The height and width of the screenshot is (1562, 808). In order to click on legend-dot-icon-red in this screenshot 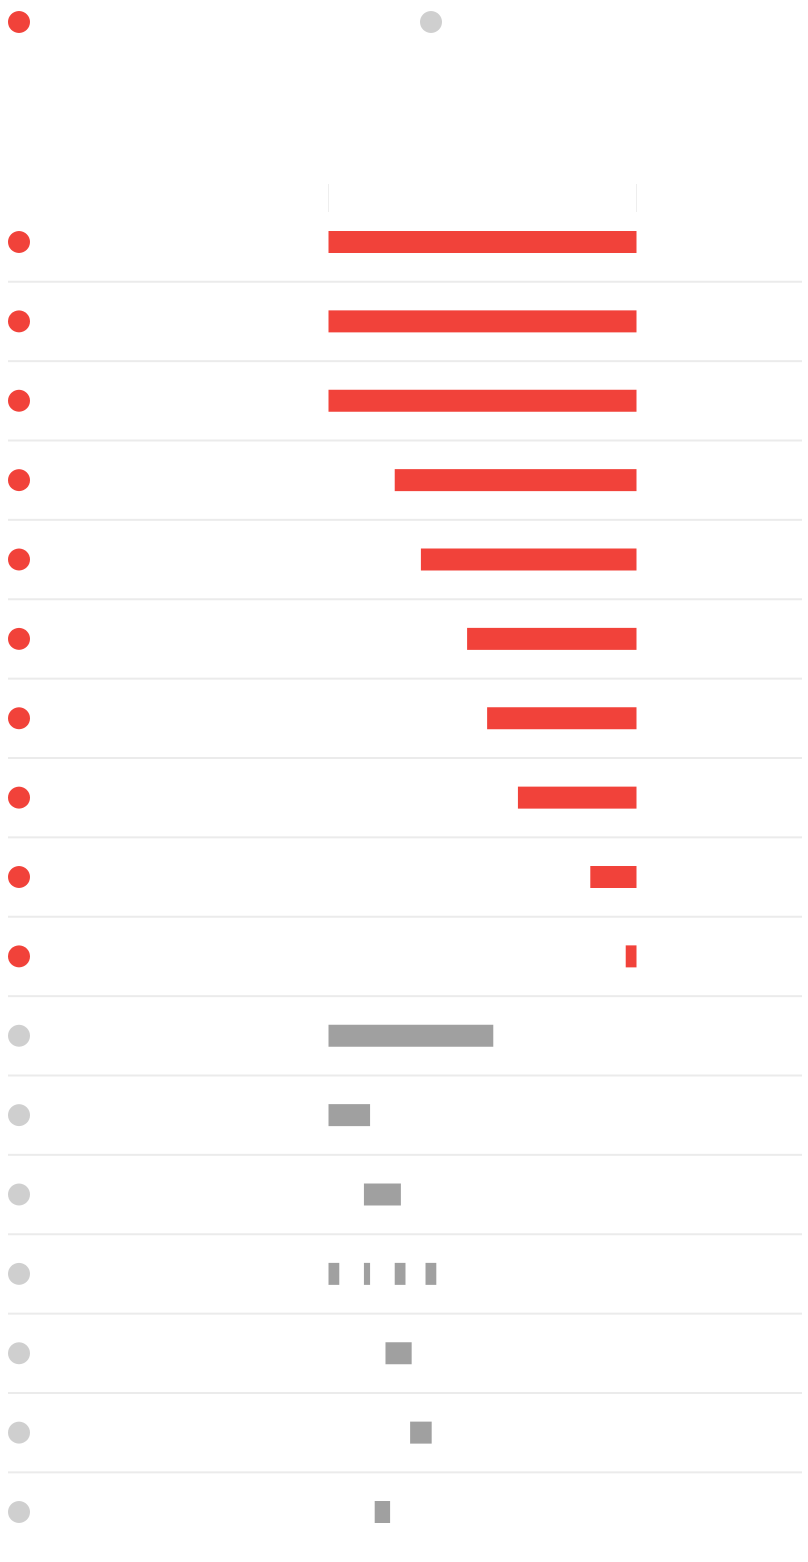, I will do `click(19, 22)`.